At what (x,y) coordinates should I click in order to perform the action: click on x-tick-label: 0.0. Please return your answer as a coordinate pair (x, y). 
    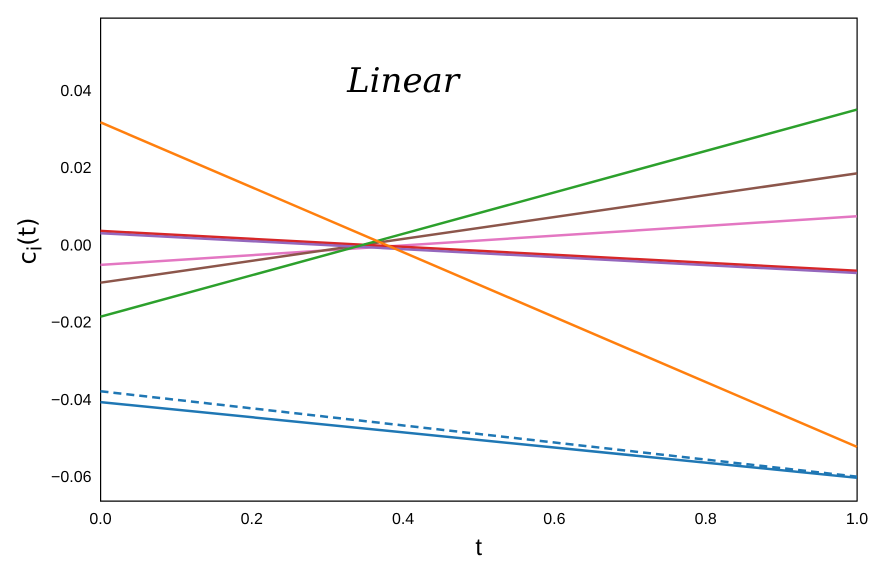
    Looking at the image, I should click on (100, 519).